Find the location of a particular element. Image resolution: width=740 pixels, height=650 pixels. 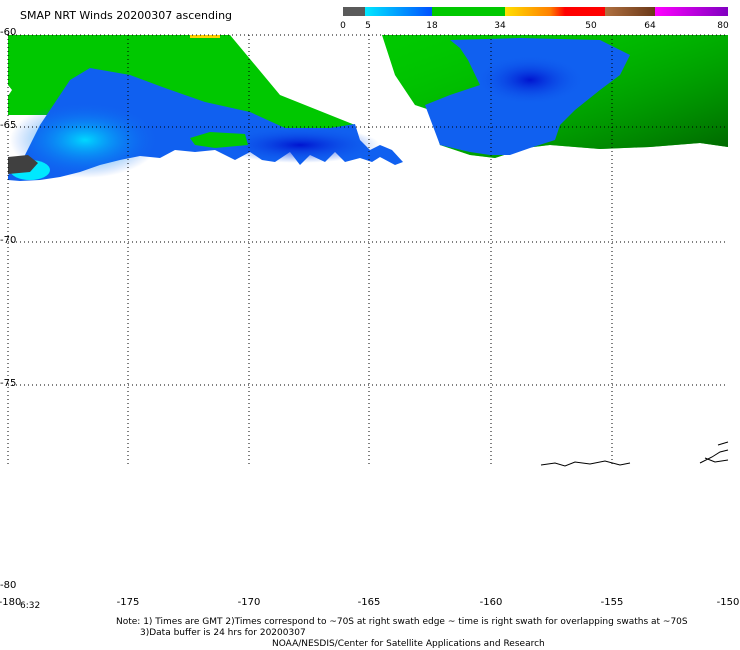

longitude-label: -160 is located at coordinates (491, 602).